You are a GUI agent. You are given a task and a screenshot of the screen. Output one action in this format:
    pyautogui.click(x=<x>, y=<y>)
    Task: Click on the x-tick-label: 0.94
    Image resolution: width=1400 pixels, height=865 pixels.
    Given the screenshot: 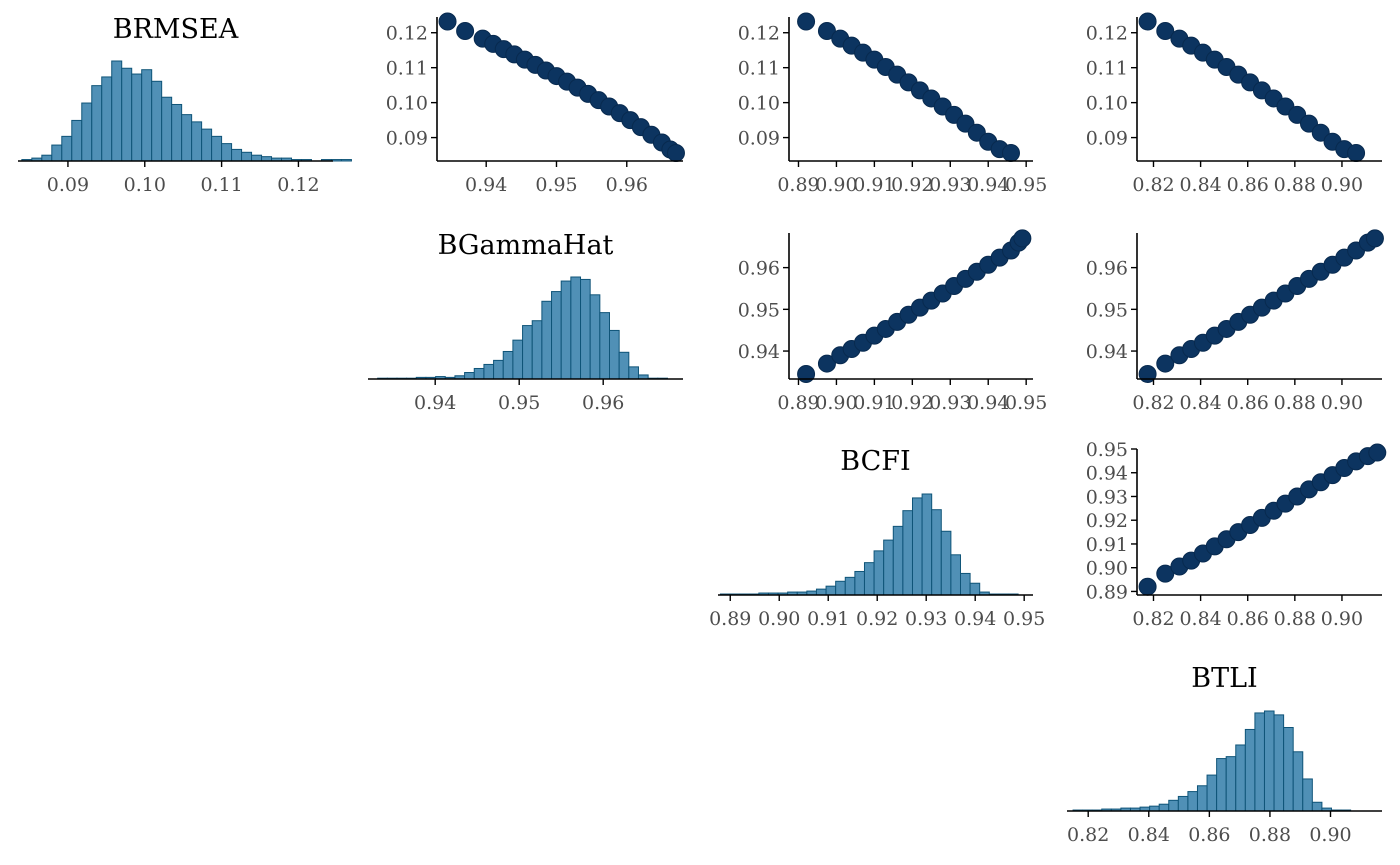 What is the action you would take?
    pyautogui.click(x=988, y=403)
    